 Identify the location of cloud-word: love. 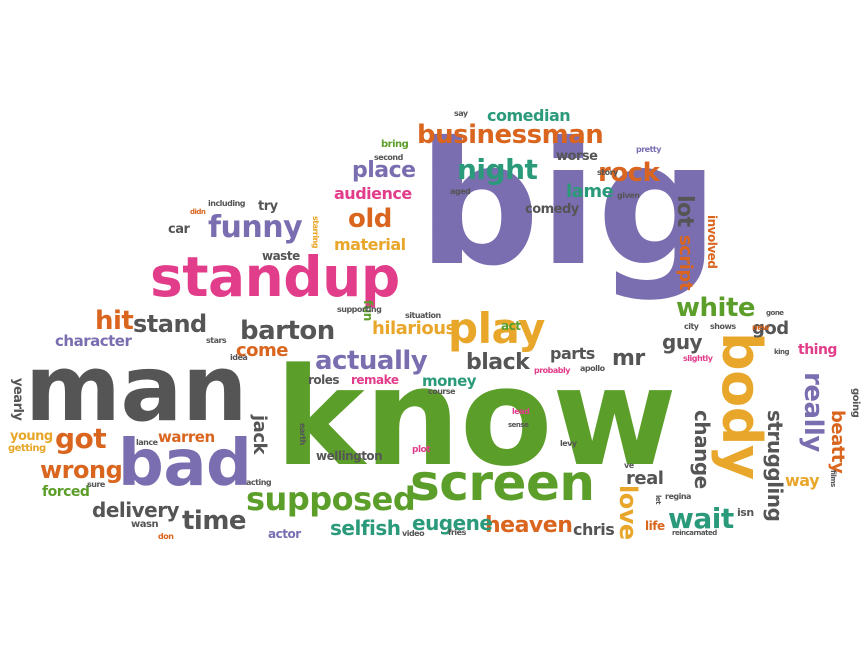
(628, 512).